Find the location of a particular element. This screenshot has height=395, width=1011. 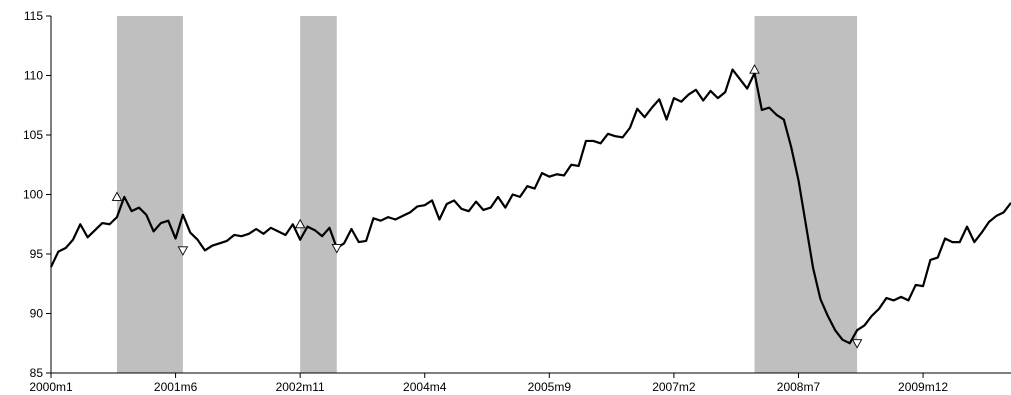

x-tick-label: 2007m2 is located at coordinates (674, 387).